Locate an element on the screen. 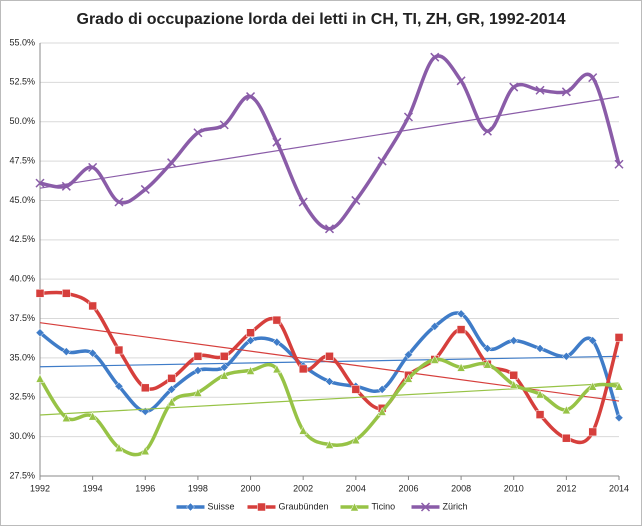 This screenshot has width=642, height=526. x-tick-label: 2000 is located at coordinates (251, 488).